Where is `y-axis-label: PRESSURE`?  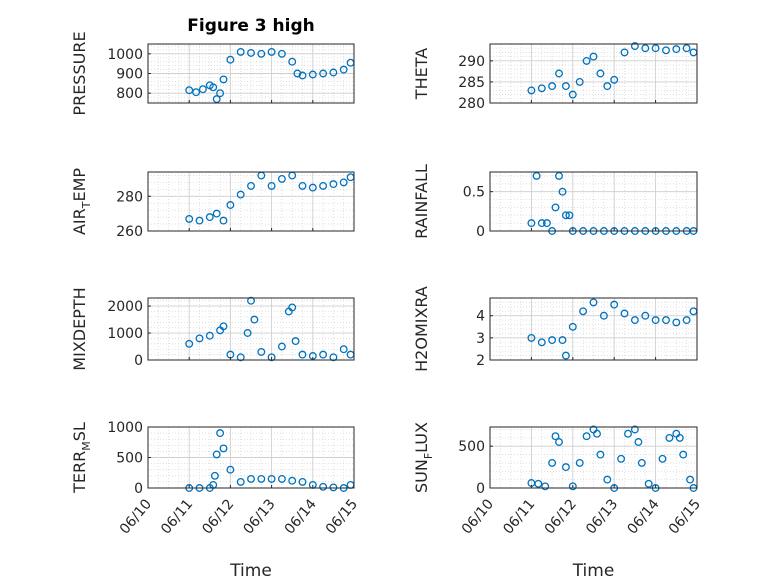
y-axis-label: PRESSURE is located at coordinates (79, 73).